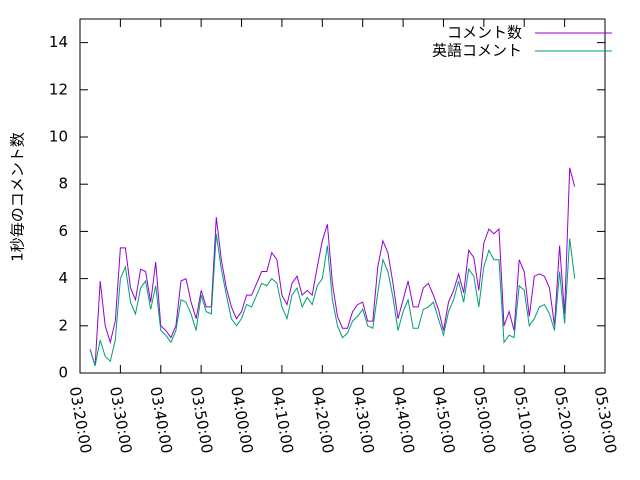 This screenshot has height=480, width=640. Describe the element at coordinates (58, 89) in the screenshot. I see `y-tick-label: 12` at that location.